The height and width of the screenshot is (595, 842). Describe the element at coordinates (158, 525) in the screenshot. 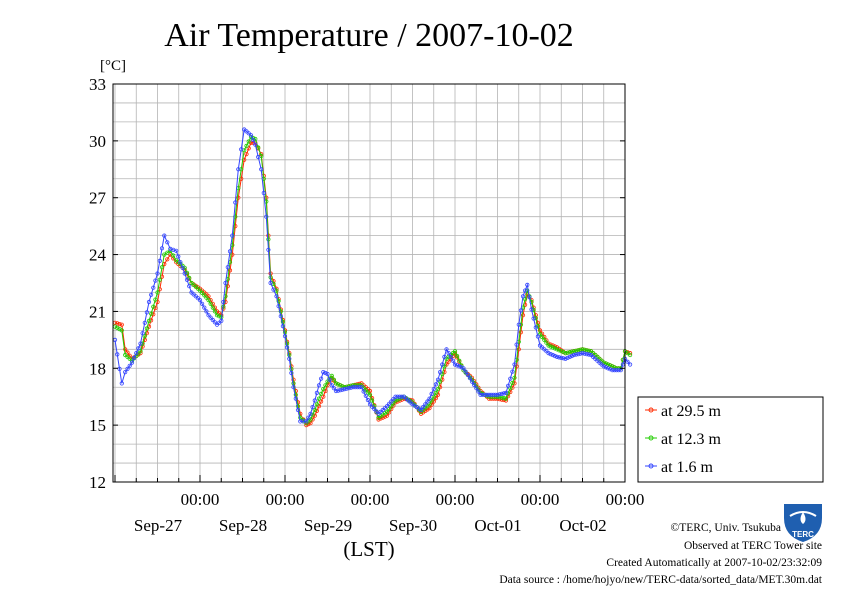

I see `x-tick-date-label: Sep-27` at that location.